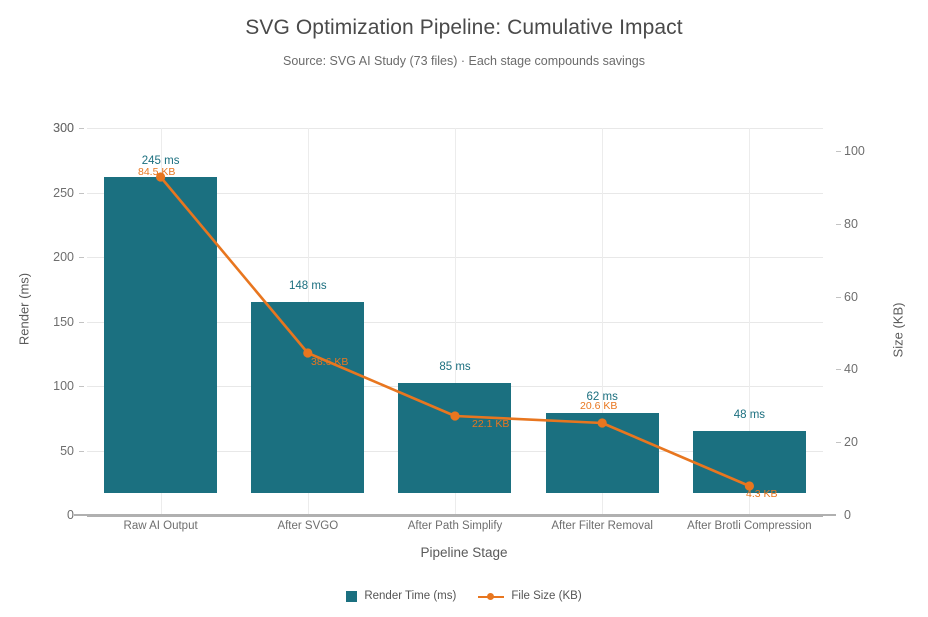 Image resolution: width=928 pixels, height=617 pixels. What do you see at coordinates (63, 257) in the screenshot?
I see `y-tick-left: 200` at bounding box center [63, 257].